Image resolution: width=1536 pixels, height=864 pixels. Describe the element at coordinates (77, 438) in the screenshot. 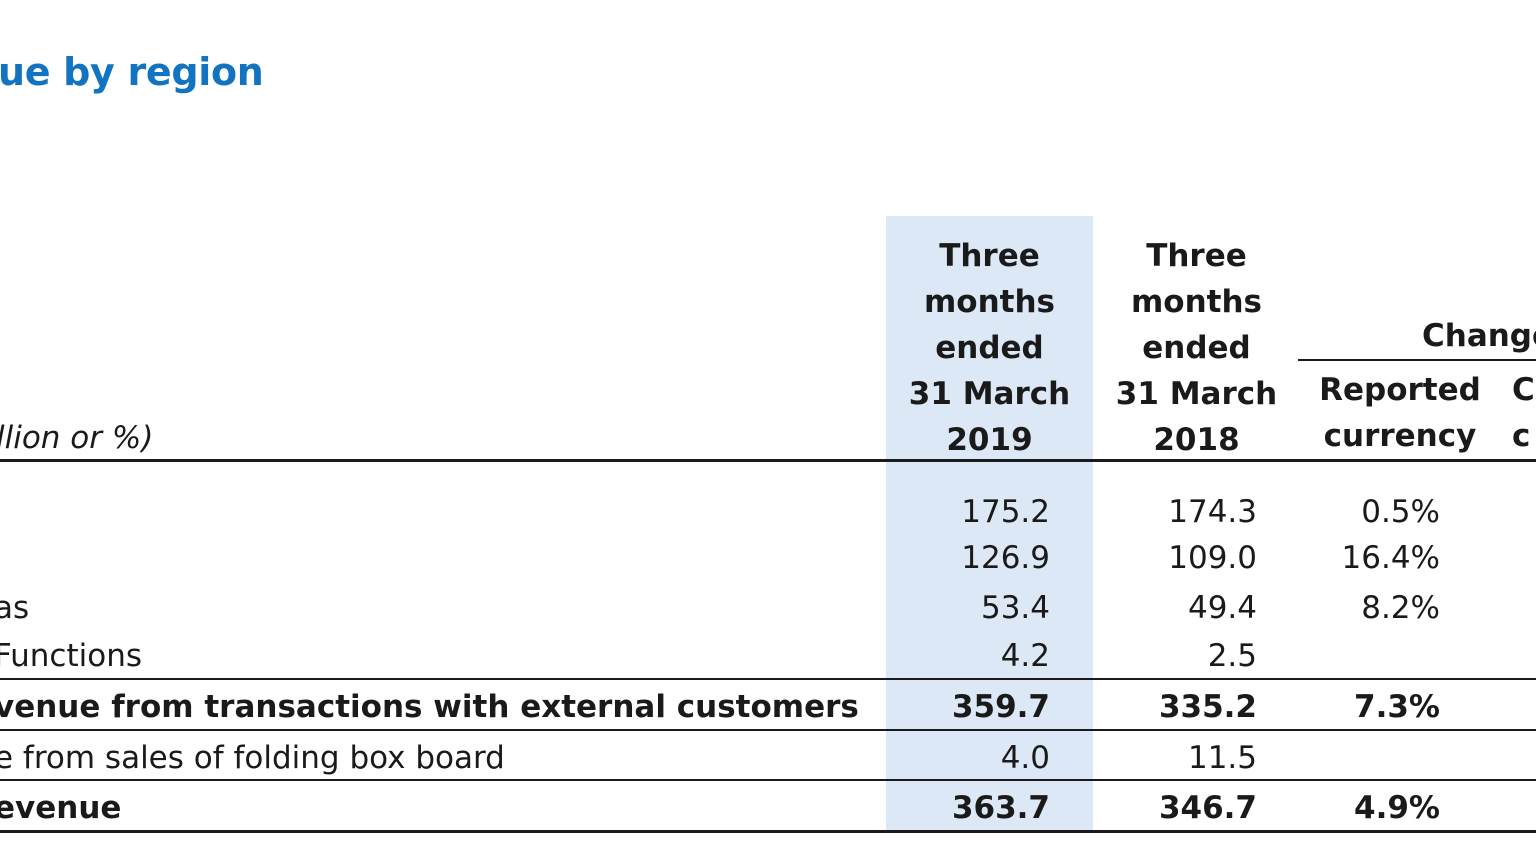

I see `unit-label: llion or %)` at that location.